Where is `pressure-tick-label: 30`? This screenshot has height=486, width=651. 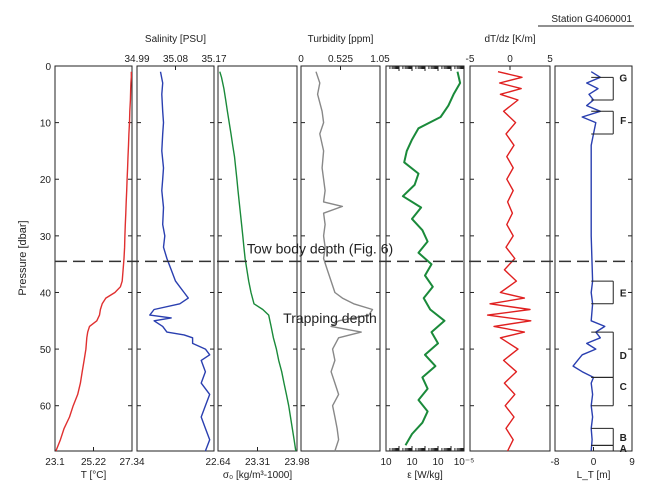 pressure-tick-label: 30 is located at coordinates (46, 237).